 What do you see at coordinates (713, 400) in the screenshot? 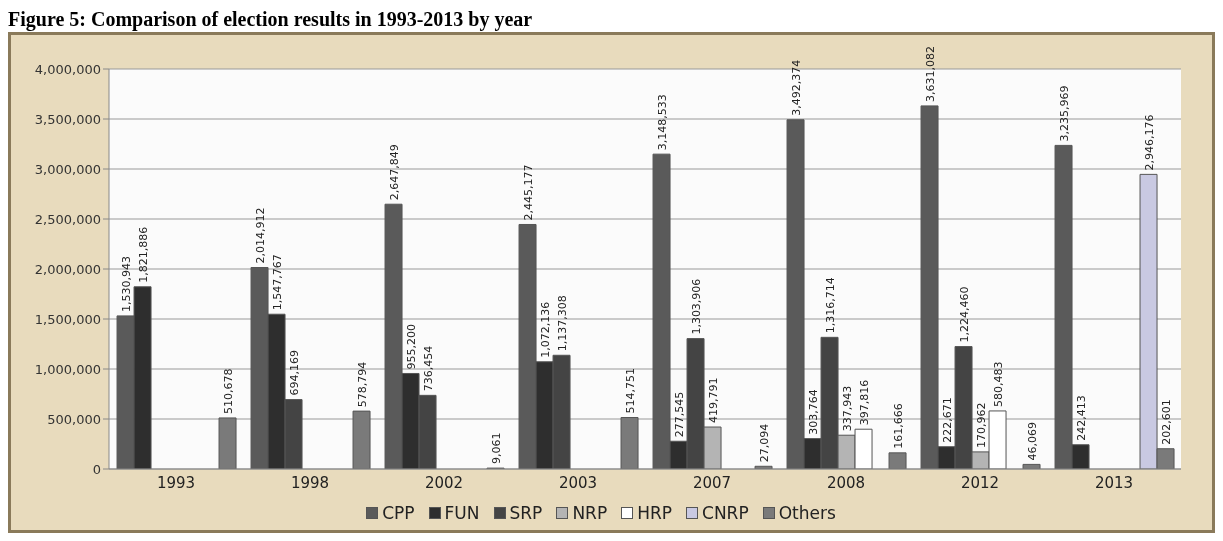
I see `data-label: 419,791` at bounding box center [713, 400].